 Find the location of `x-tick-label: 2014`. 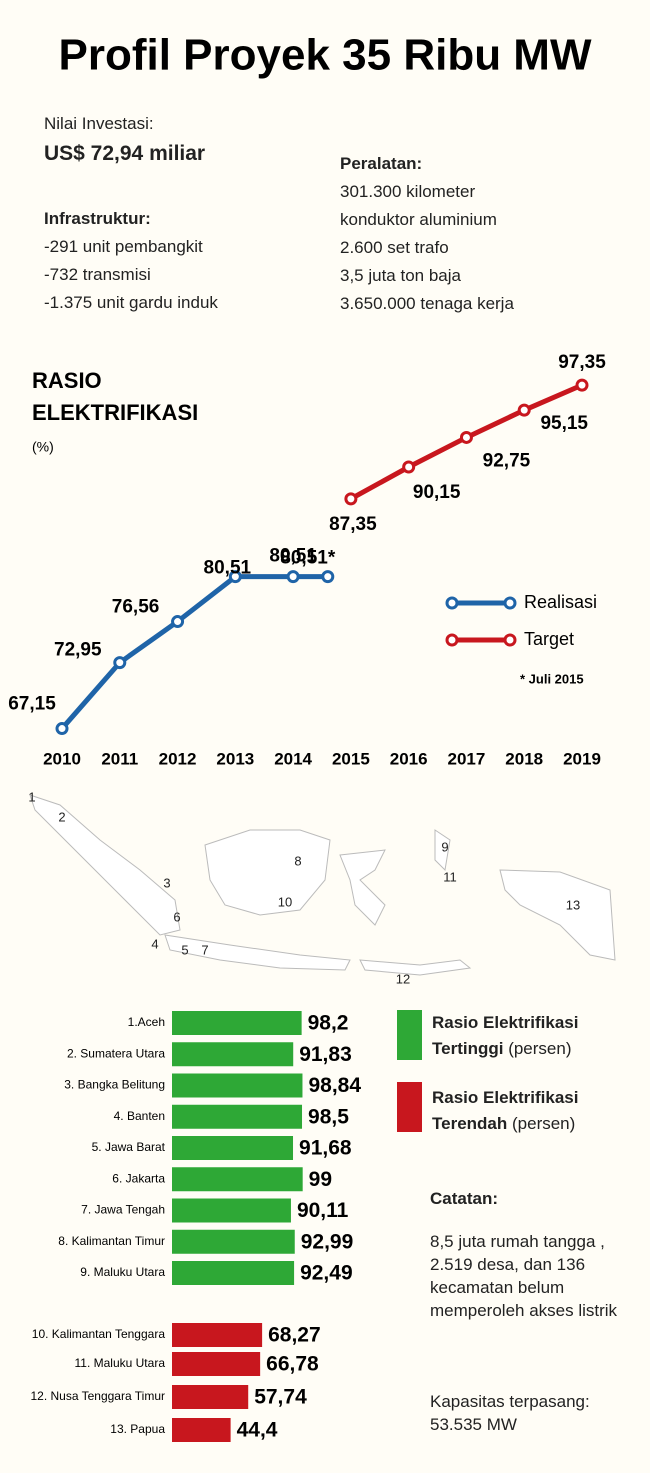

x-tick-label: 2014 is located at coordinates (293, 758).